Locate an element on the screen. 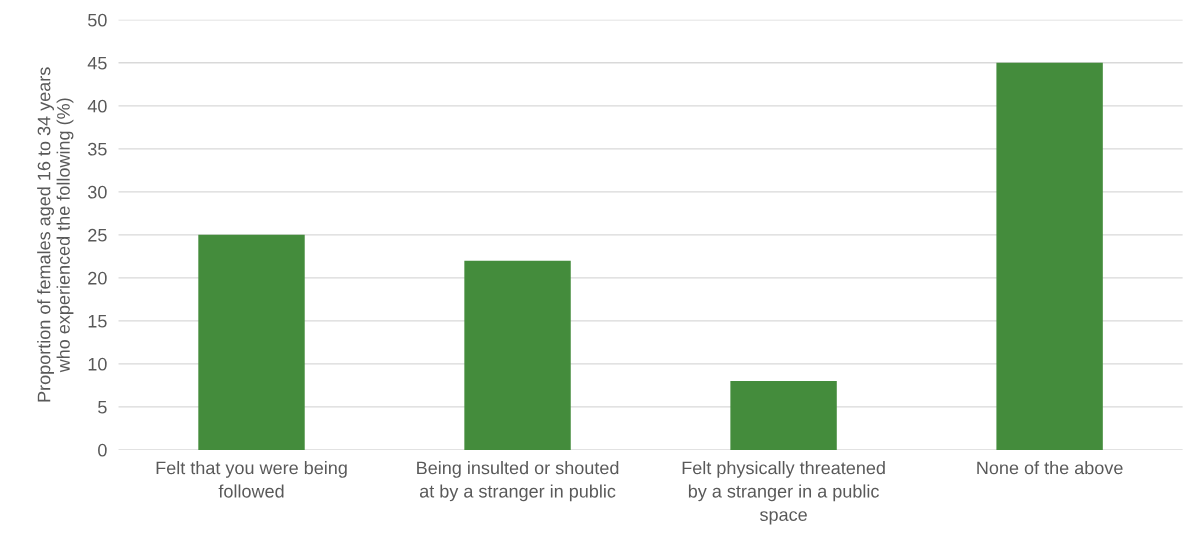  y-axis-title: Proportion of females aged 16 to 34 years who experienced the following (%) is located at coordinates (55, 234).